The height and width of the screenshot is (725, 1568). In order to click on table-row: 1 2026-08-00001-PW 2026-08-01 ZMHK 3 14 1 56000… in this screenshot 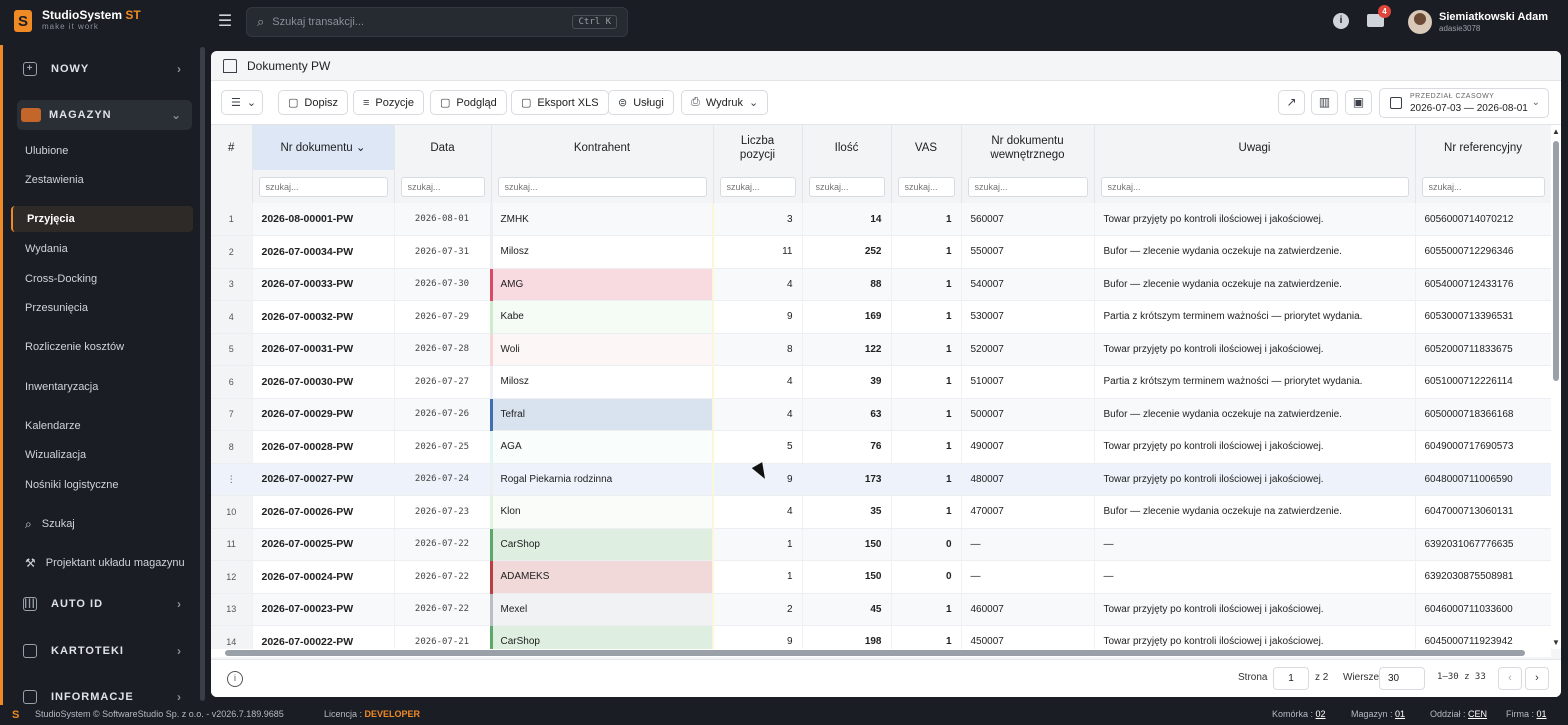, I will do `click(881, 219)`.